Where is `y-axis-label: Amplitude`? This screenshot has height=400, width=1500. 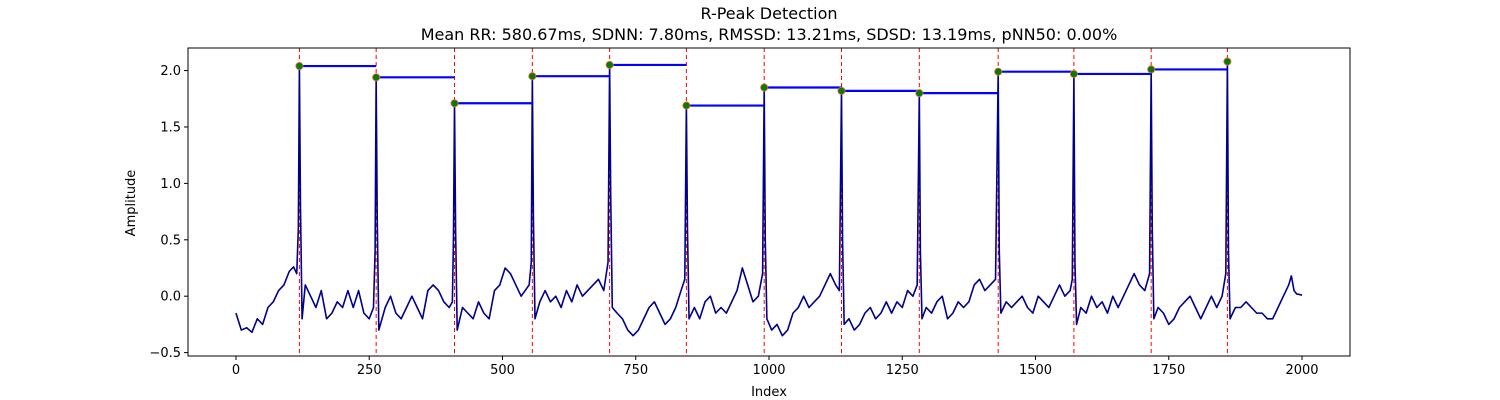
y-axis-label: Amplitude is located at coordinates (131, 203).